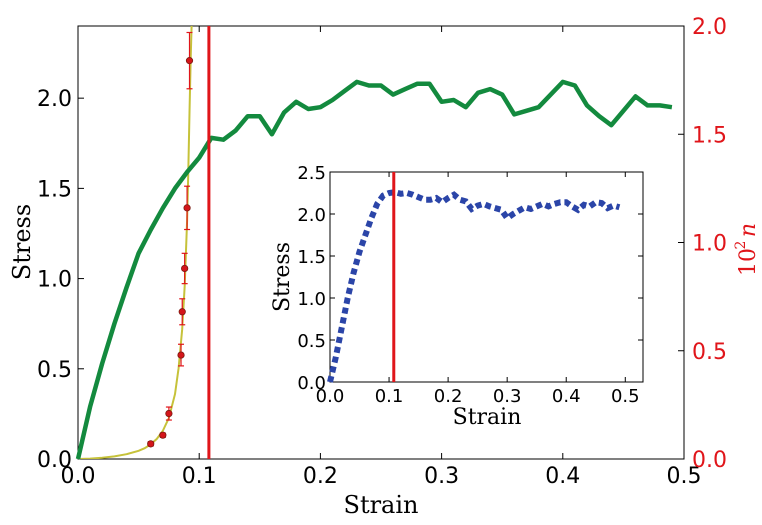 This screenshot has height=525, width=762. I want to click on inset-y-tick-label: 0.5, so click(311, 341).